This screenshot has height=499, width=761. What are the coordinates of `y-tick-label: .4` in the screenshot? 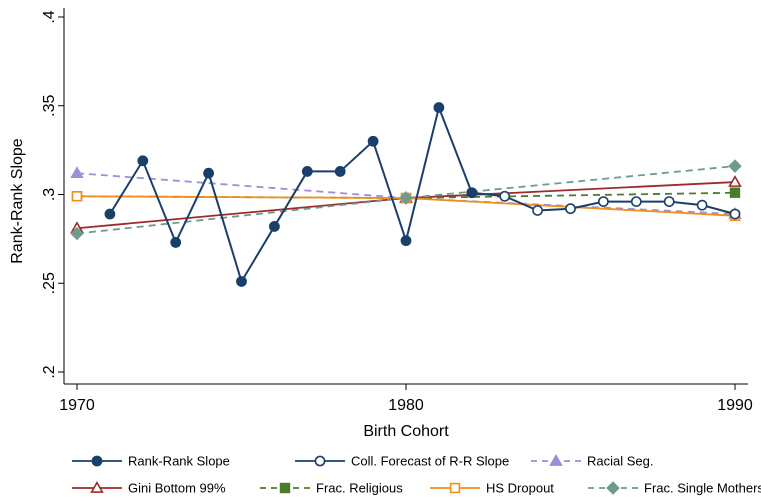 It's located at (49, 16).